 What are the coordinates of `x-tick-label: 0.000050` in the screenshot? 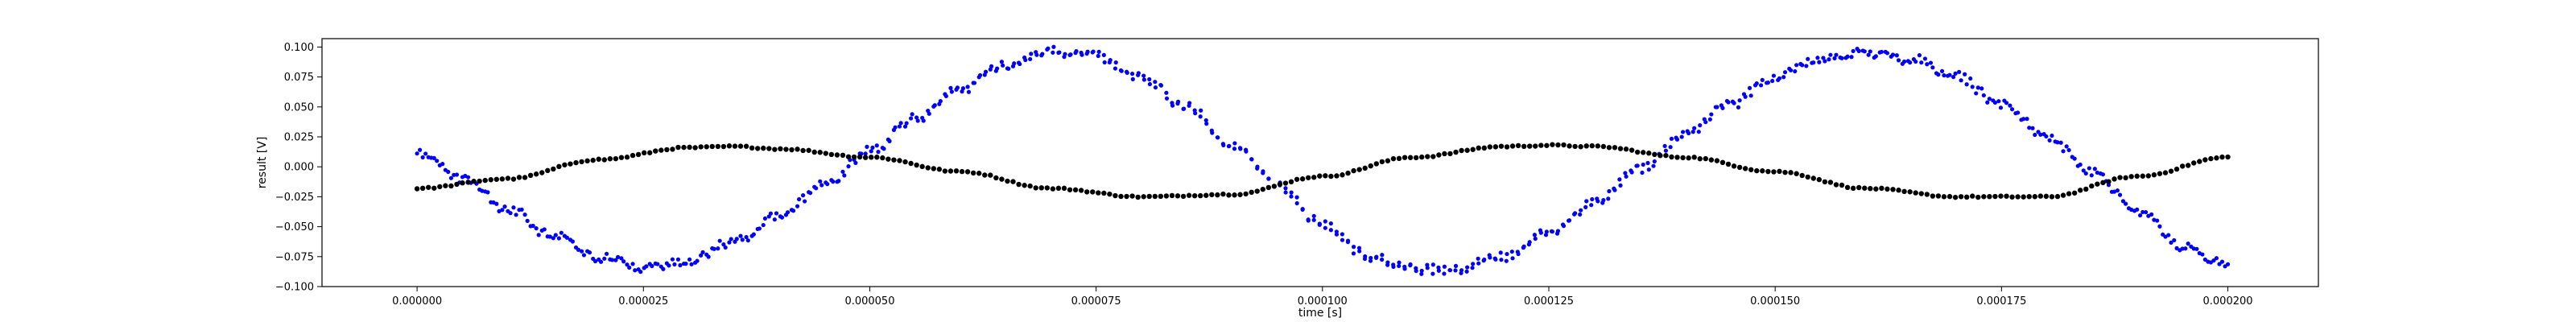 It's located at (869, 301).